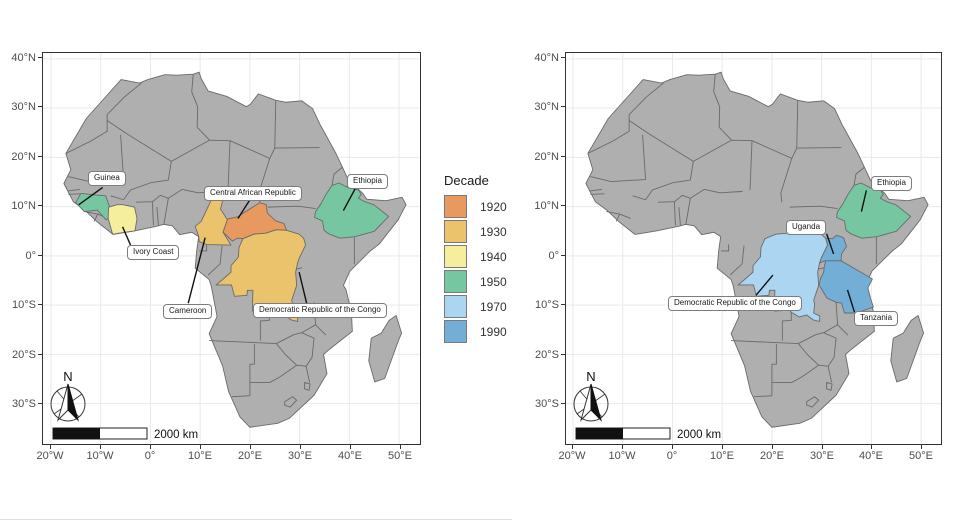 The image size is (960, 522). Describe the element at coordinates (24, 58) in the screenshot. I see `left-ytick-40n: 40°N` at that location.